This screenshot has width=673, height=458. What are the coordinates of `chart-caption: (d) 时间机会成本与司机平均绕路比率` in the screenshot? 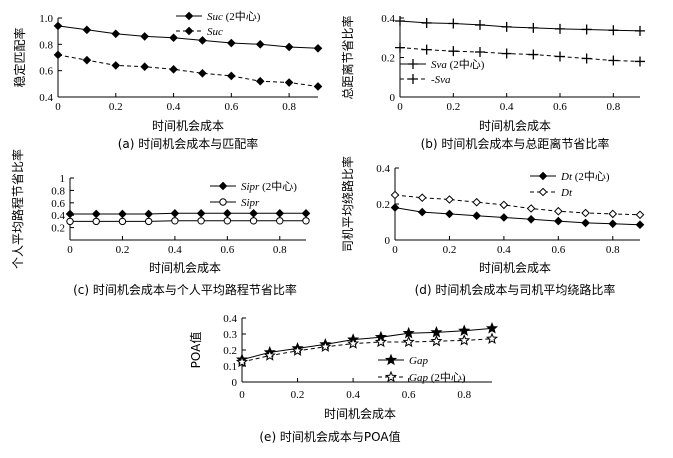 It's located at (515, 289).